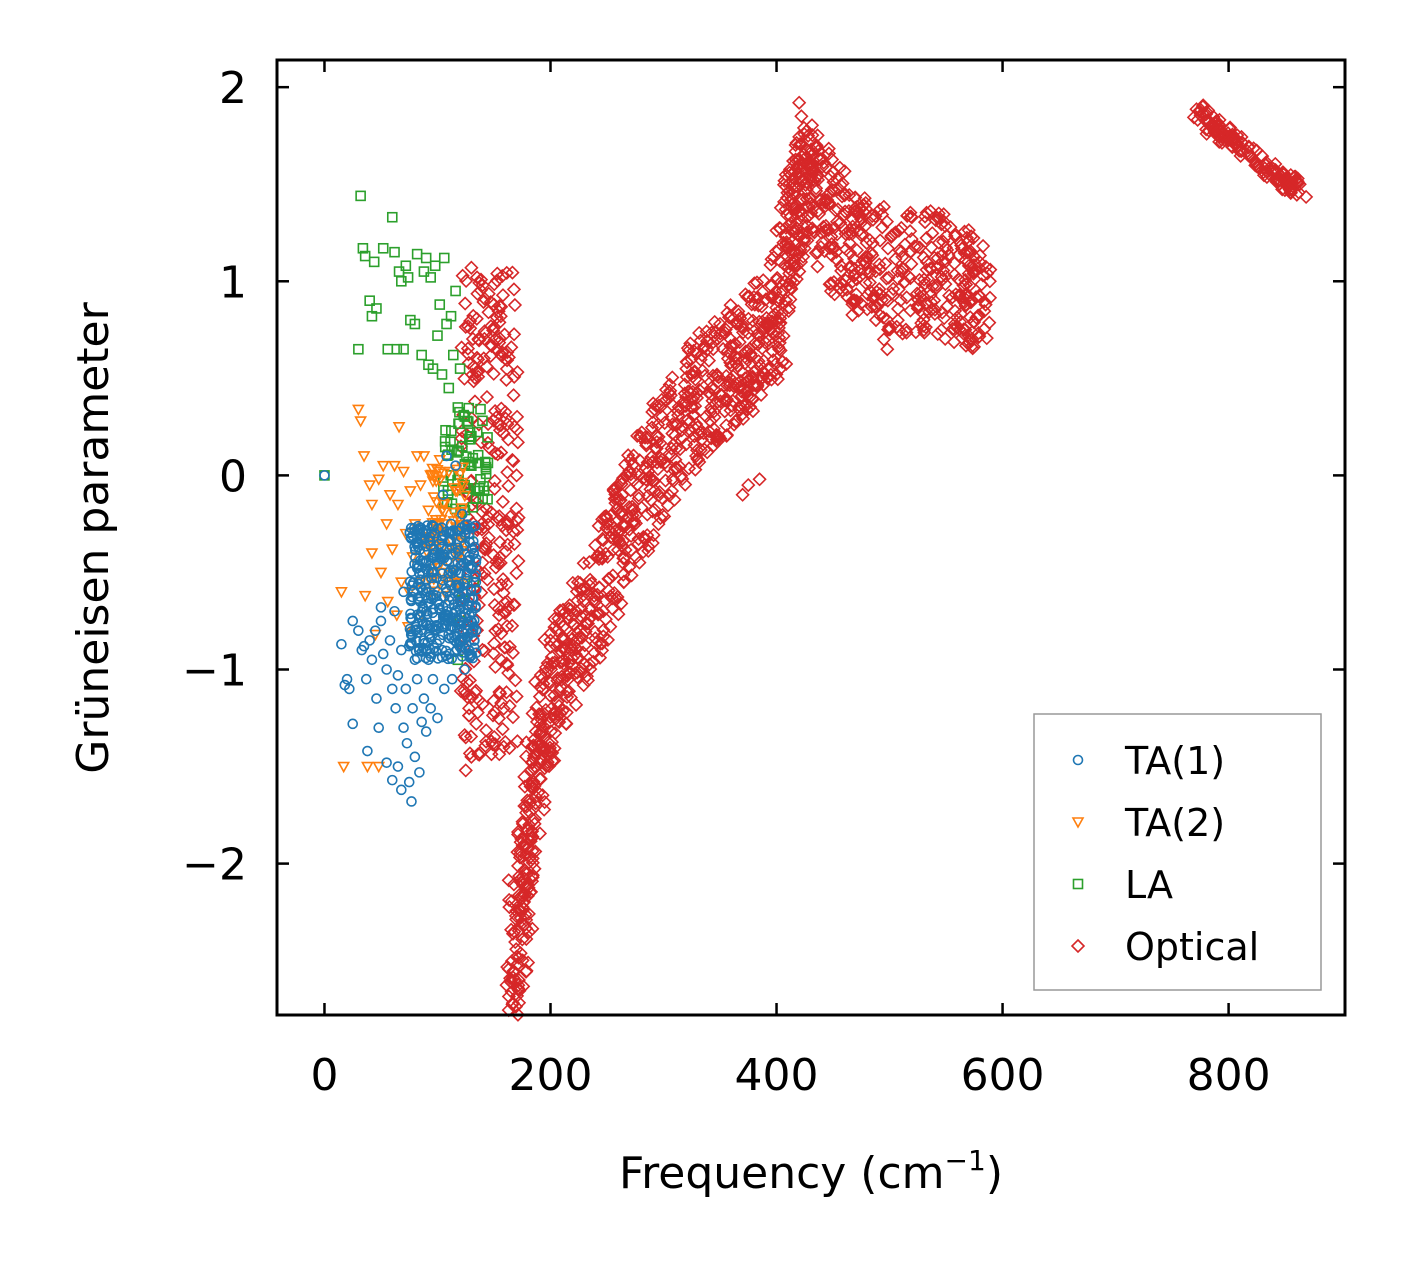  Describe the element at coordinates (1078, 760) in the screenshot. I see `legend-marker-ta1` at that location.